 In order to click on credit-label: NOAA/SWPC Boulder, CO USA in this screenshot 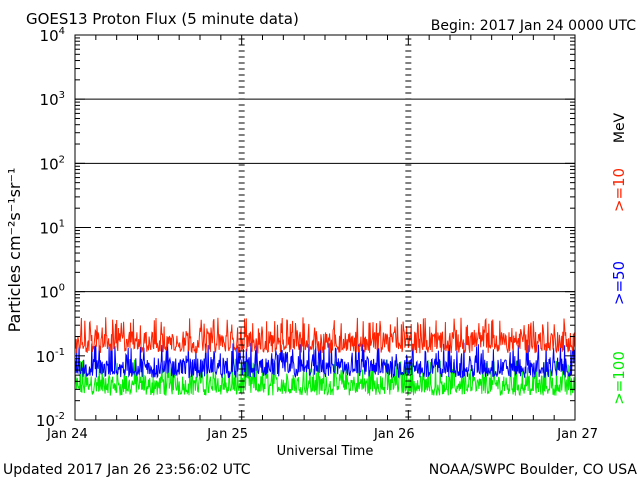, I will do `click(533, 470)`.